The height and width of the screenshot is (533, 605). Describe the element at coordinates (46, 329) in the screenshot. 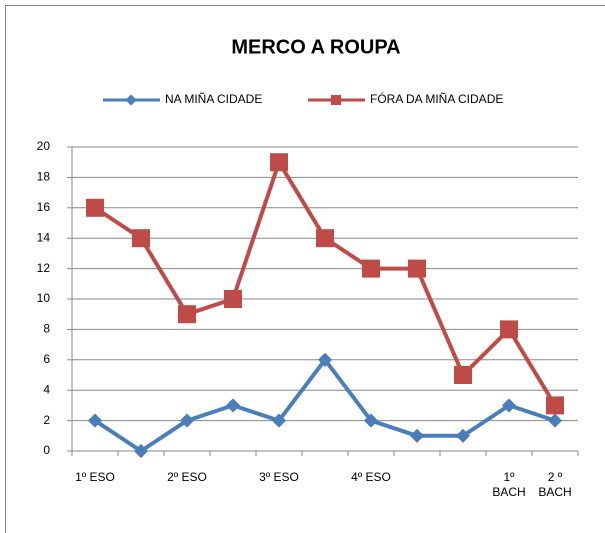

I see `y-tick-label: 8` at that location.